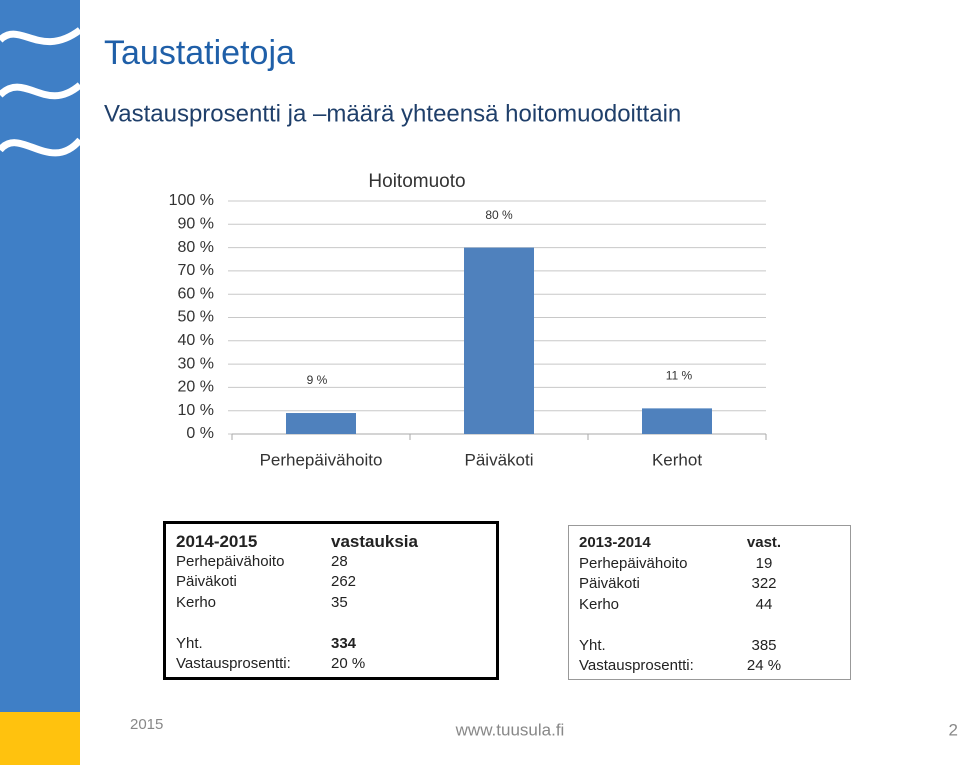 The image size is (960, 765). I want to click on x-tick-label: Päiväkoti, so click(499, 459).